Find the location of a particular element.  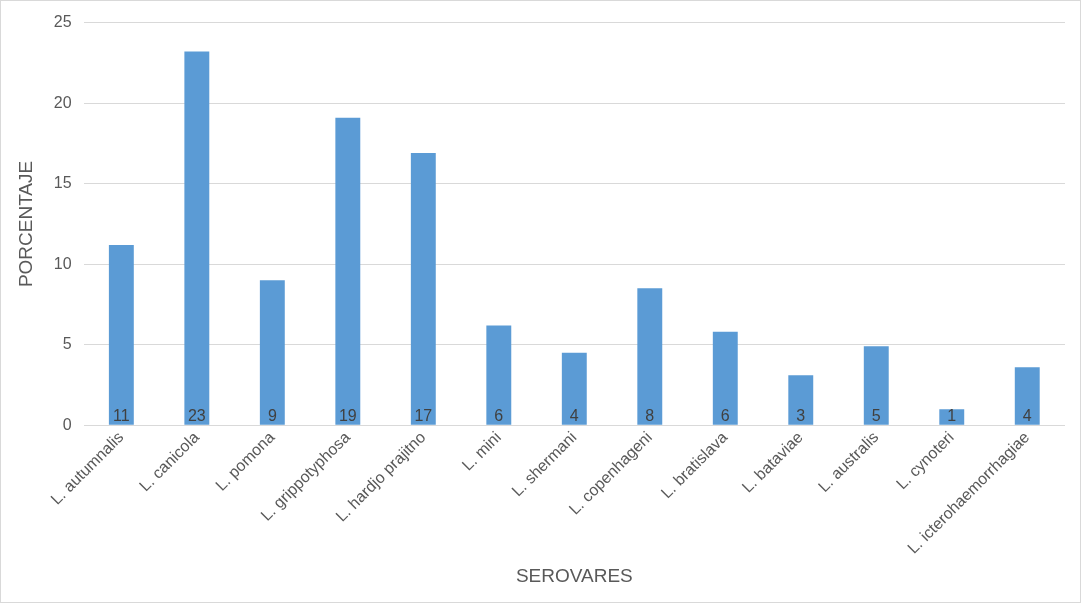

y-tick-label: 20 is located at coordinates (62, 102).